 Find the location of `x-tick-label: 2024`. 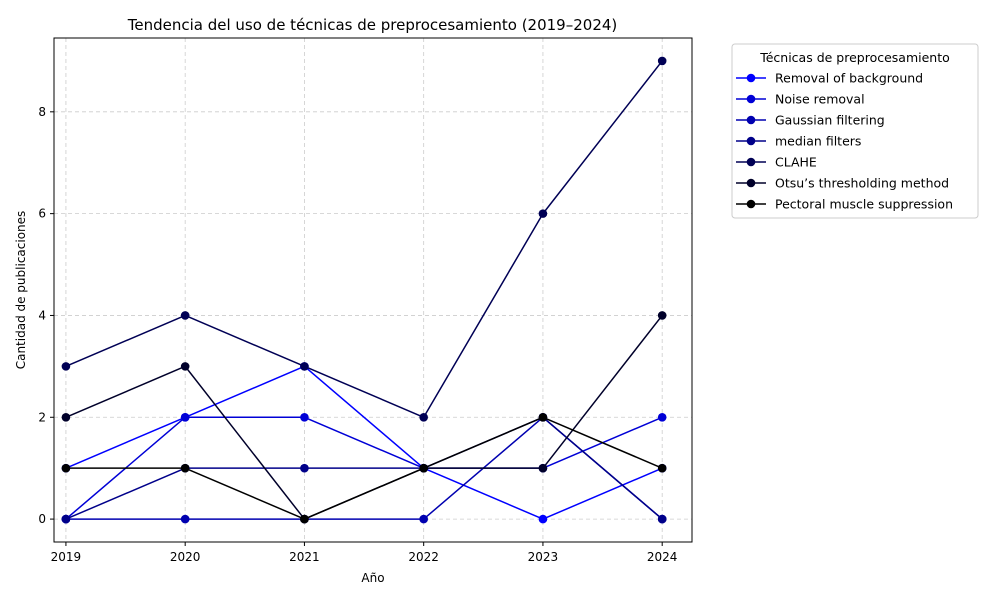

x-tick-label: 2024 is located at coordinates (662, 557).